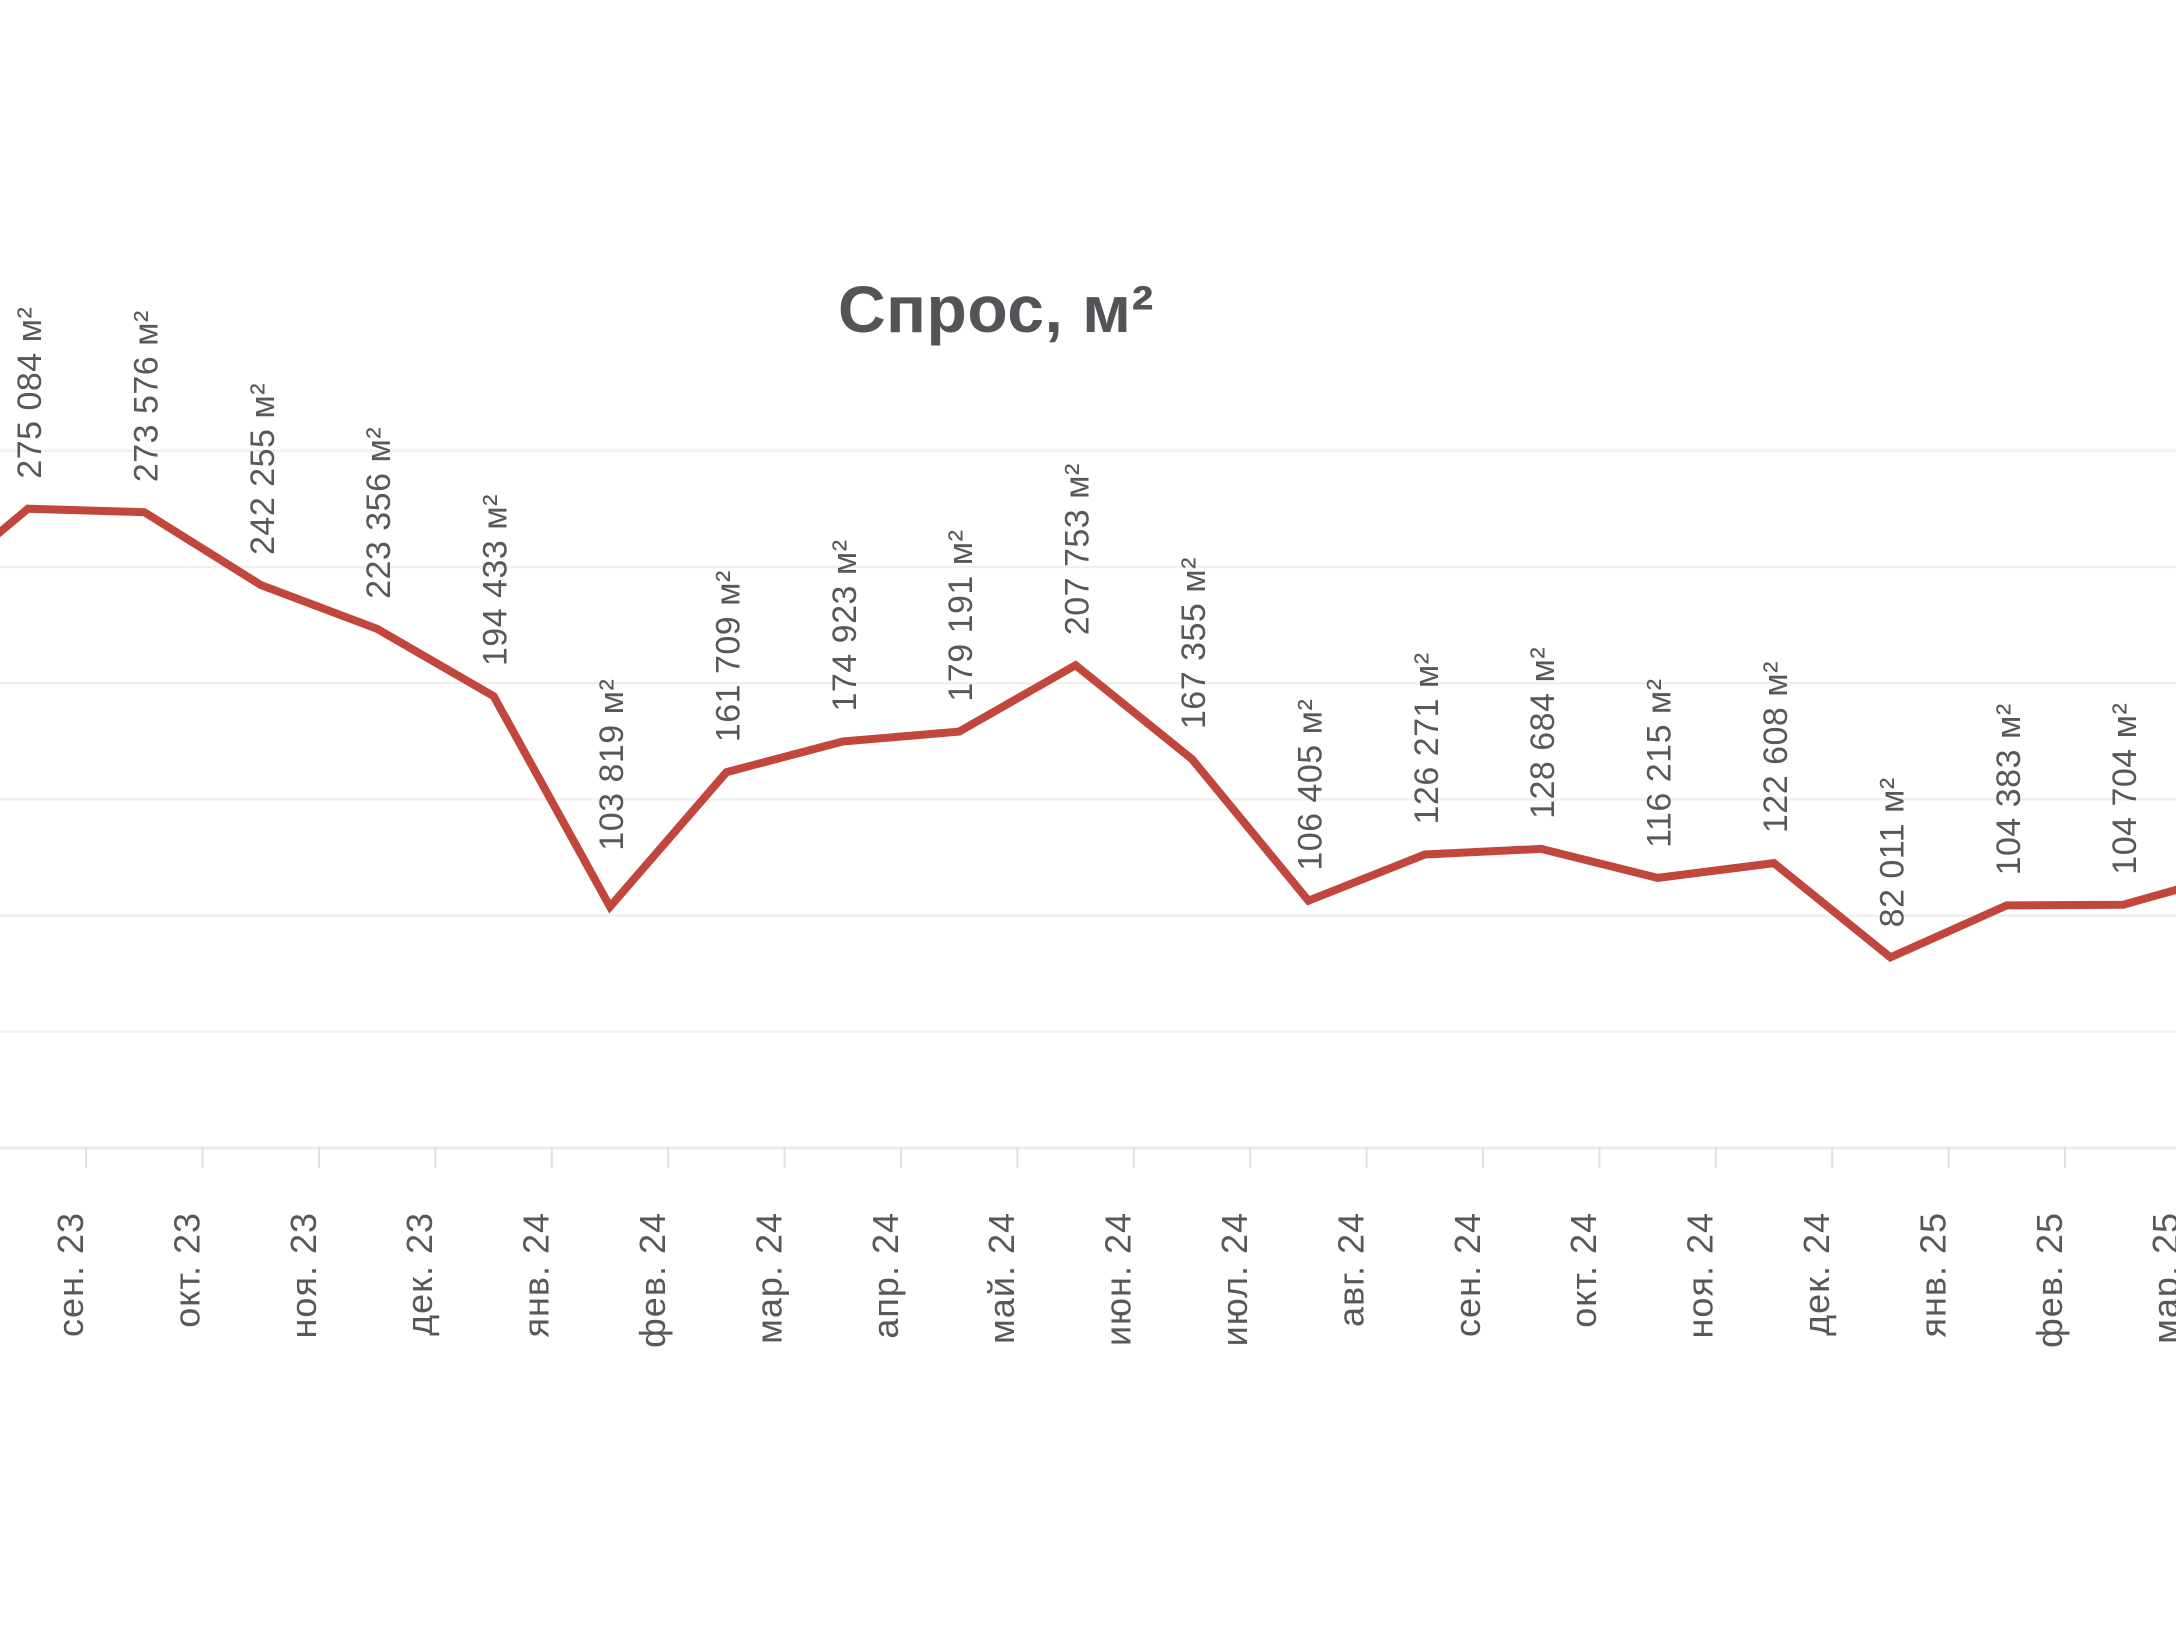 This screenshot has width=2176, height=1632. I want to click on month-label: фев. 25, so click(2049, 1280).